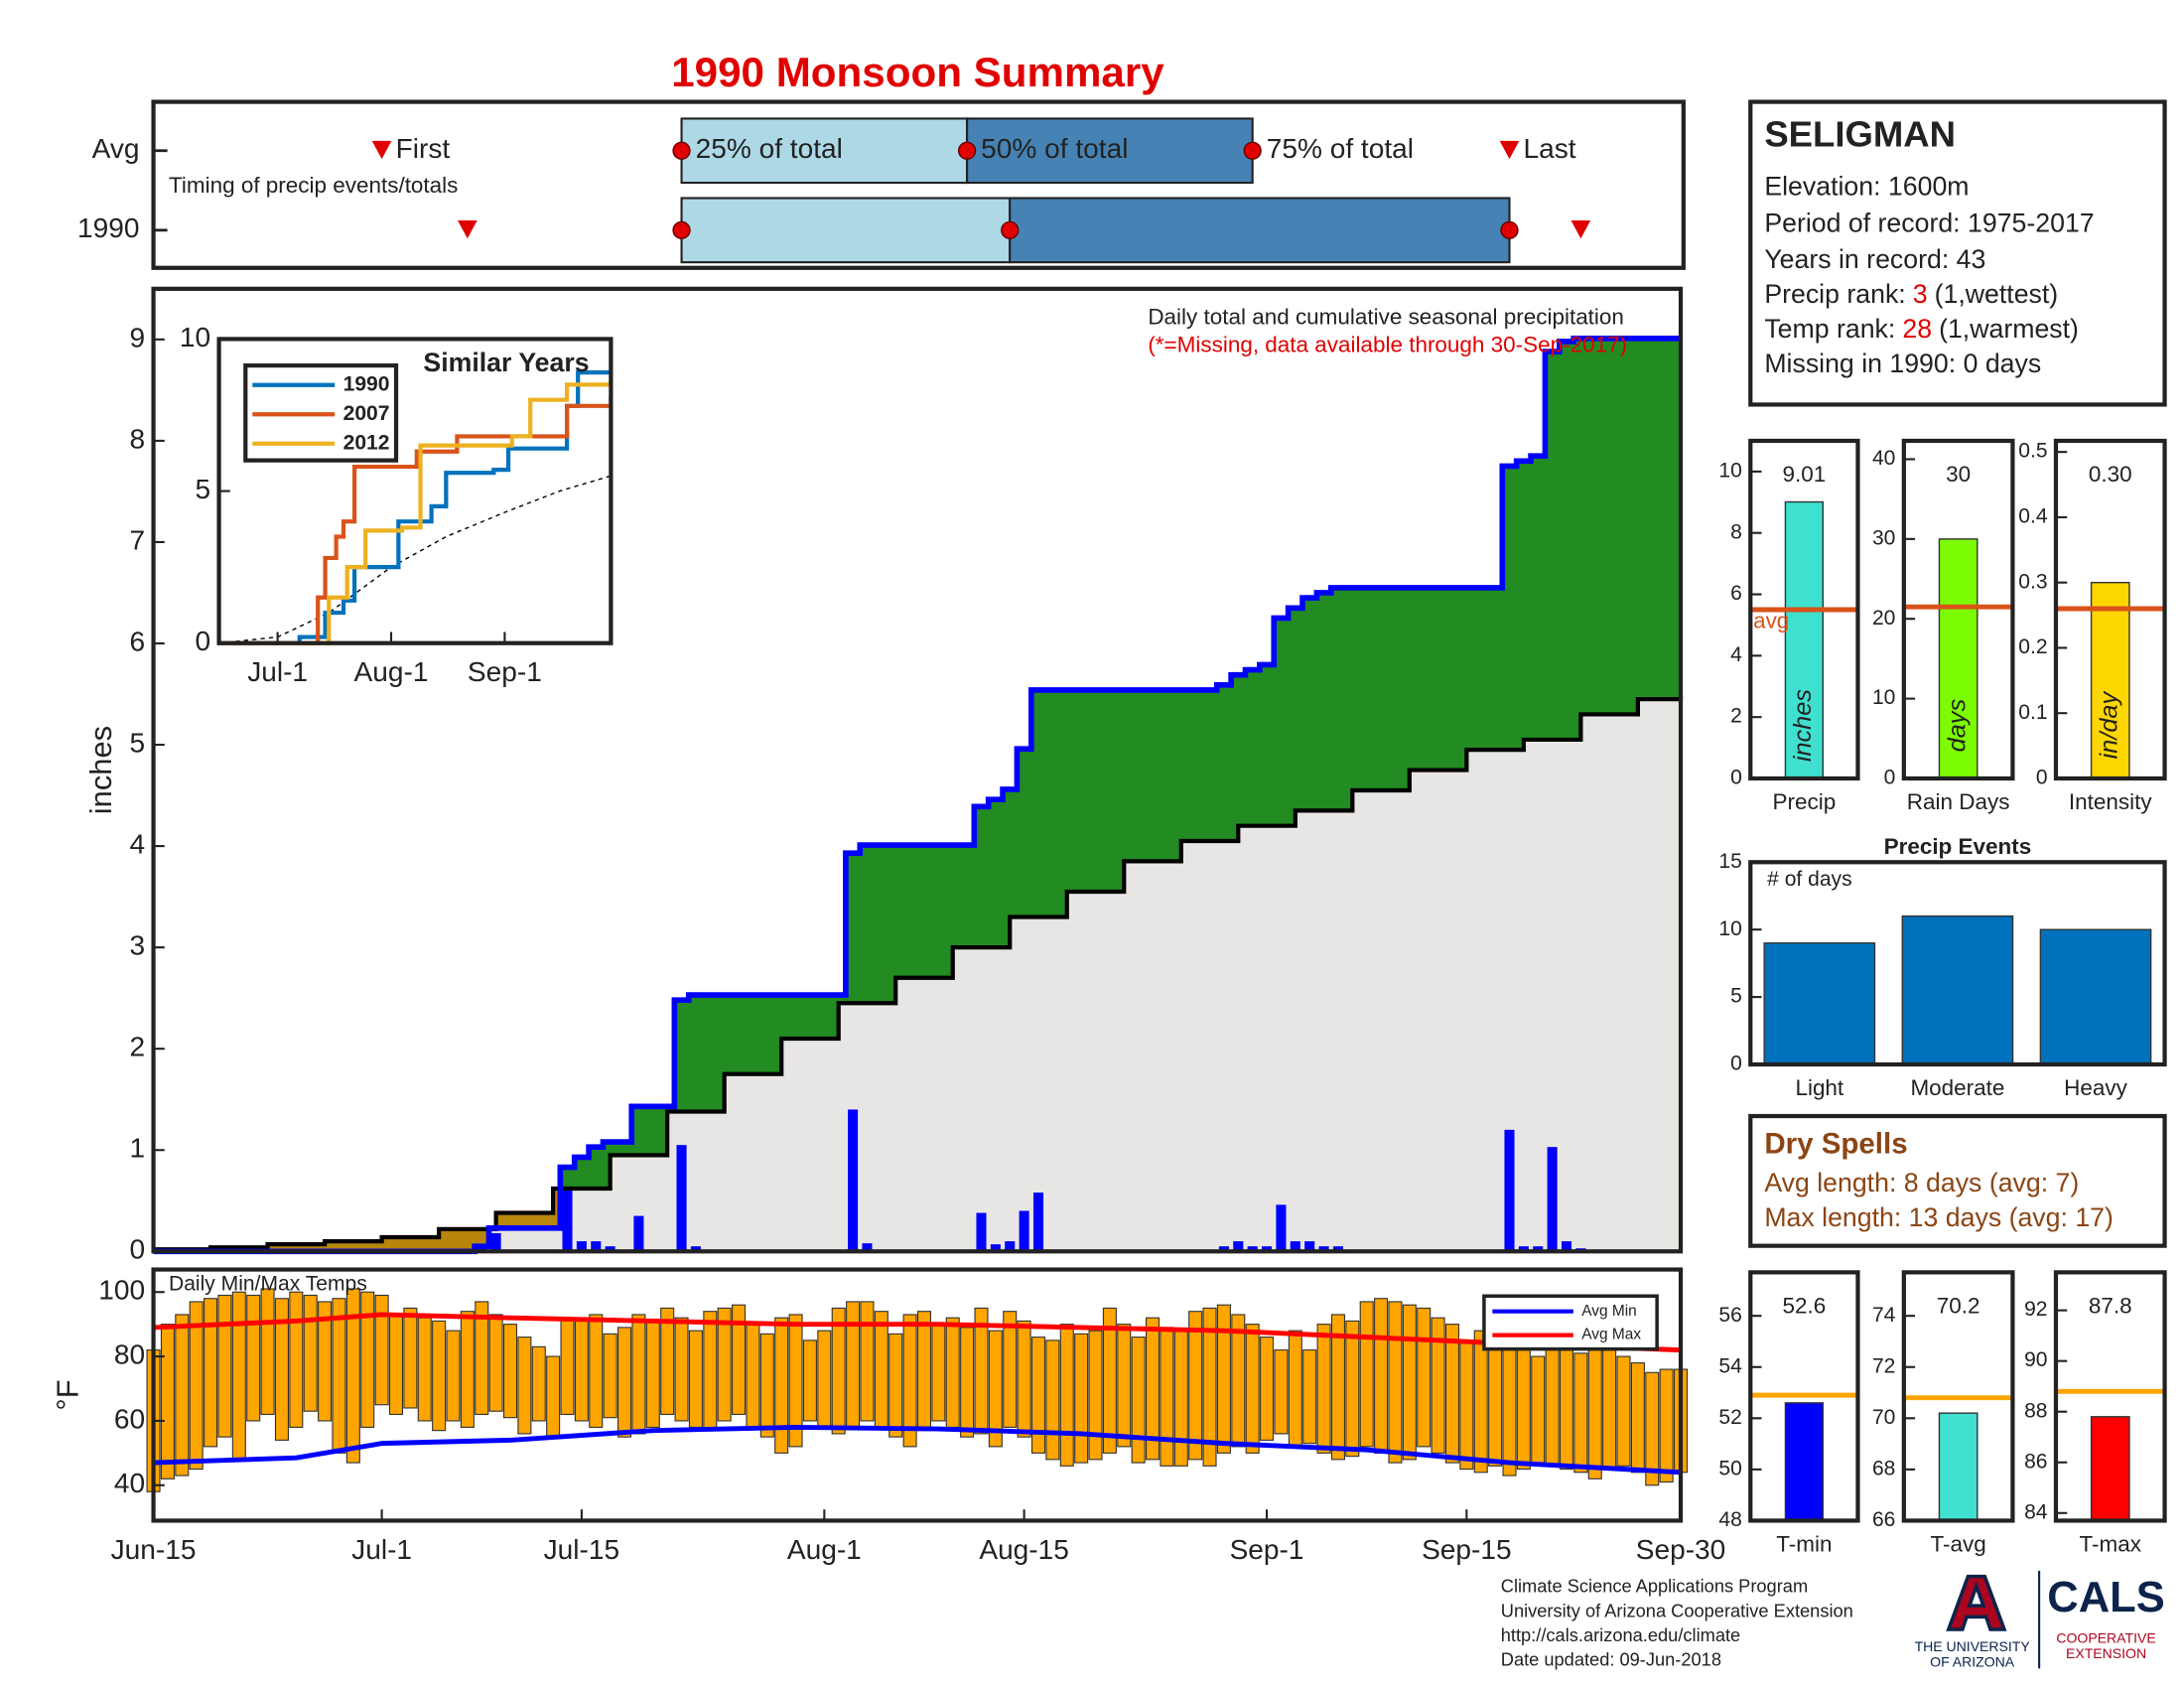 Image resolution: width=2184 pixels, height=1688 pixels. I want to click on avg-line, so click(917, 1450).